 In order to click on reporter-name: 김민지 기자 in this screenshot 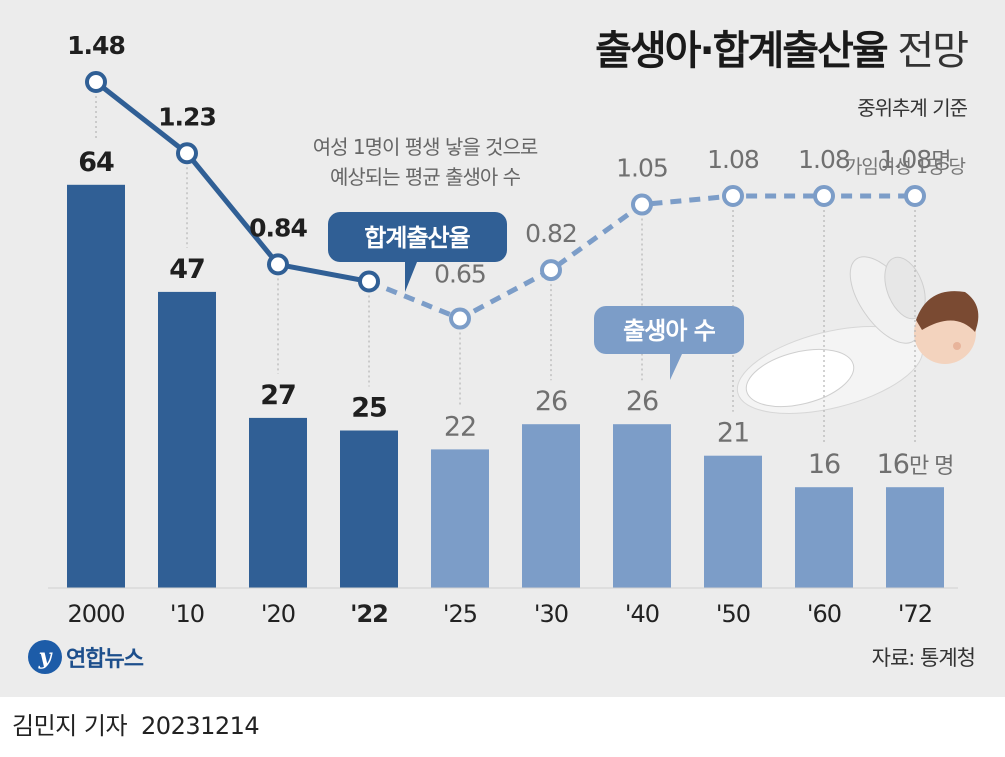, I will do `click(70, 726)`.